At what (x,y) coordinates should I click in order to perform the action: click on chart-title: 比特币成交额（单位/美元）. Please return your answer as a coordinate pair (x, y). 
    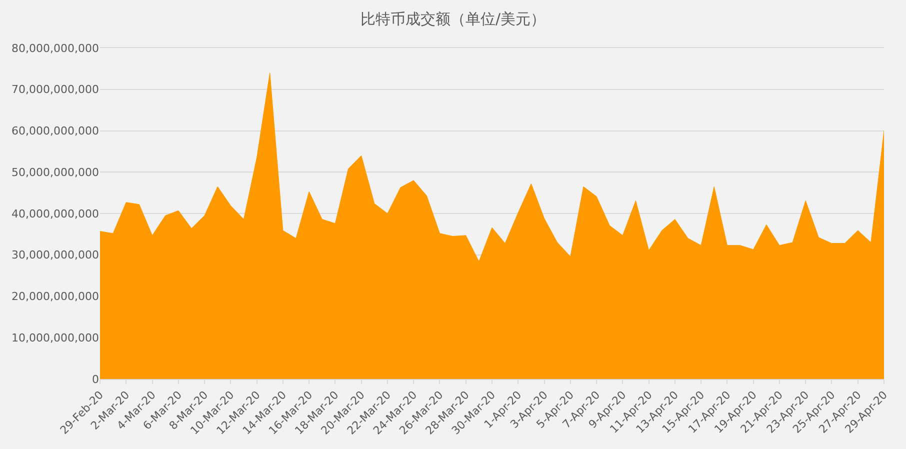
    Looking at the image, I should click on (453, 19).